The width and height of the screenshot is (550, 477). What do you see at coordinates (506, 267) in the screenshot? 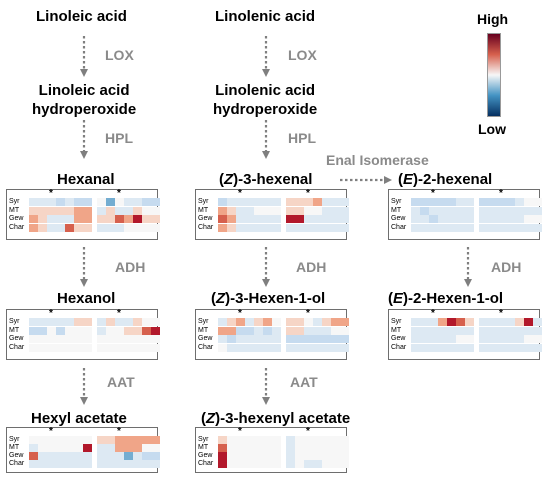
I see `enzyme-adh-3: ADH` at bounding box center [506, 267].